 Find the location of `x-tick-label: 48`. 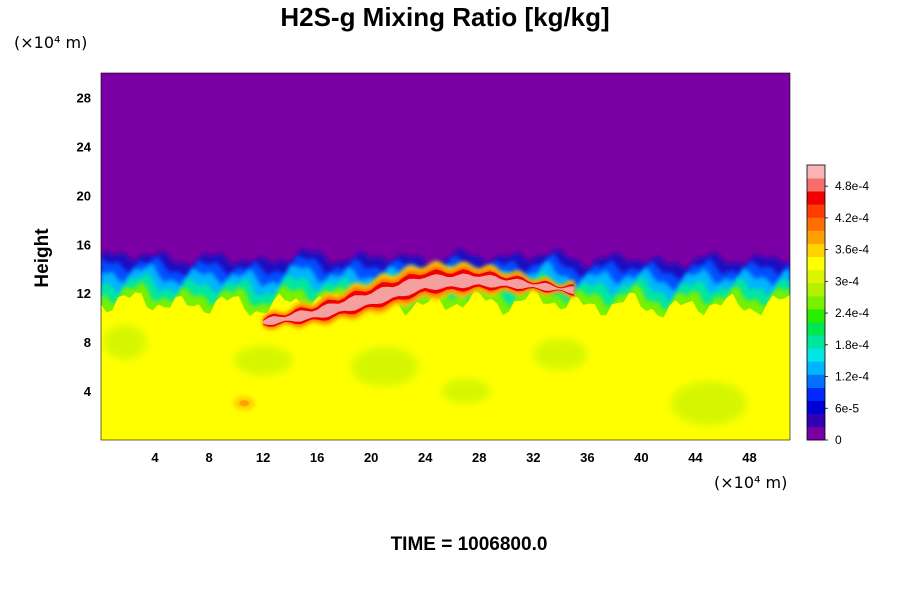

x-tick-label: 48 is located at coordinates (749, 457).